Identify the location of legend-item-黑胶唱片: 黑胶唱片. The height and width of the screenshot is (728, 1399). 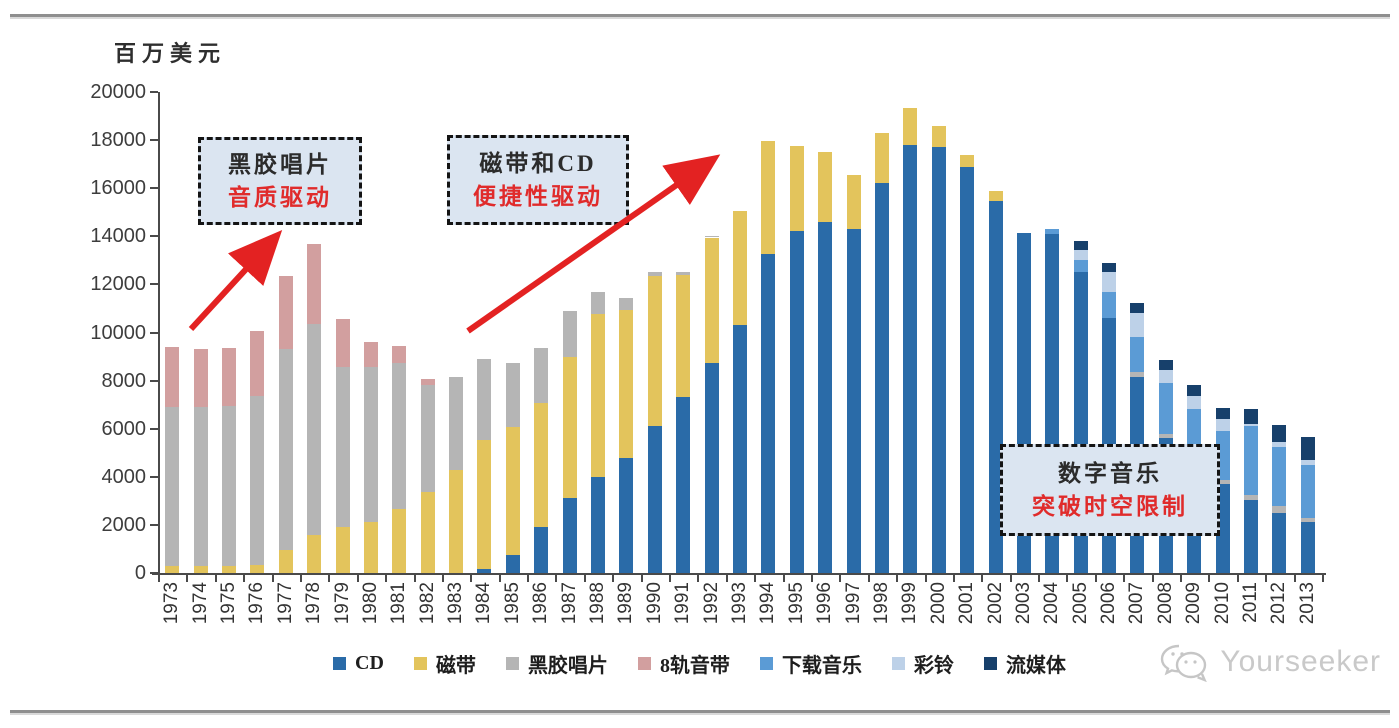
(556, 663).